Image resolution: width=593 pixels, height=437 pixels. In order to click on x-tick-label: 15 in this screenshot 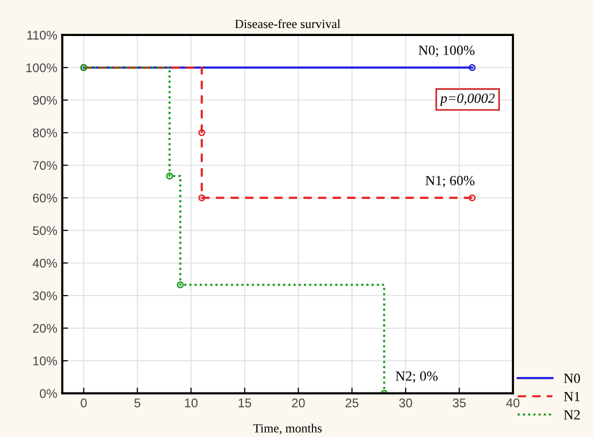, I will do `click(245, 403)`.